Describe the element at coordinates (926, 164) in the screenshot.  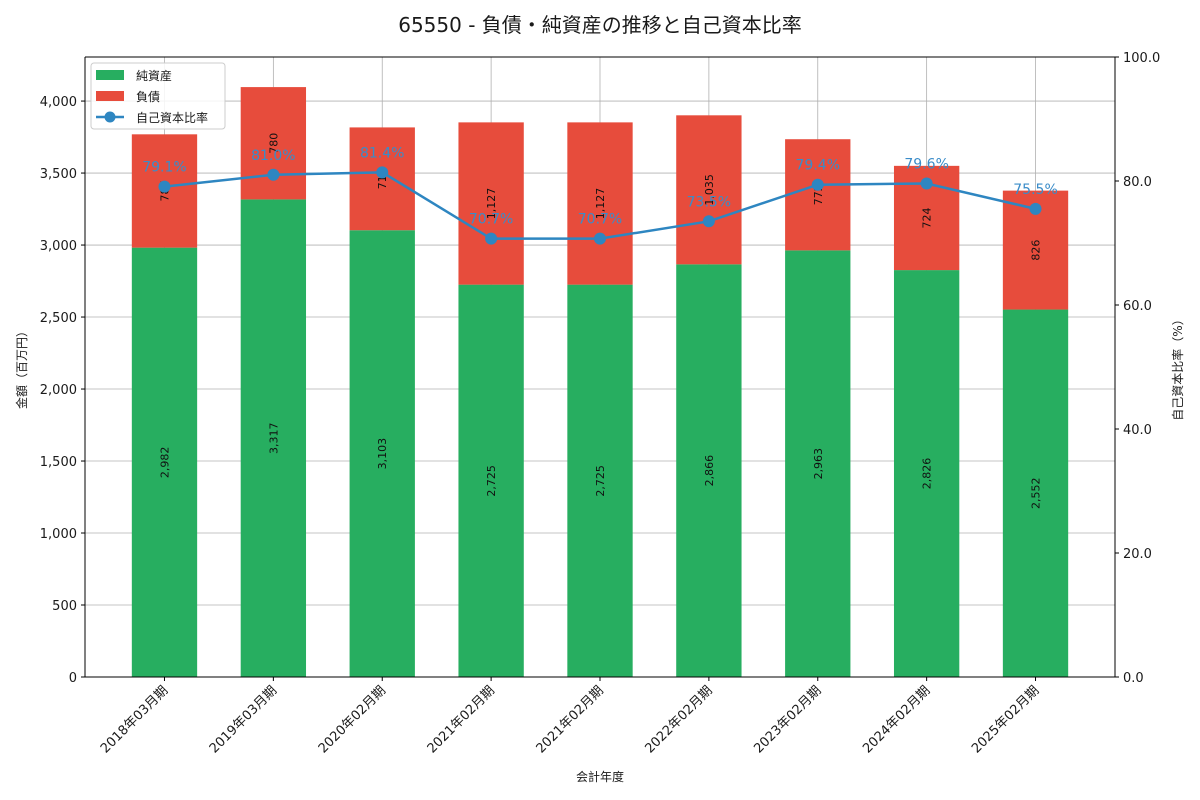
I see `ratio-label: 79.6%` at that location.